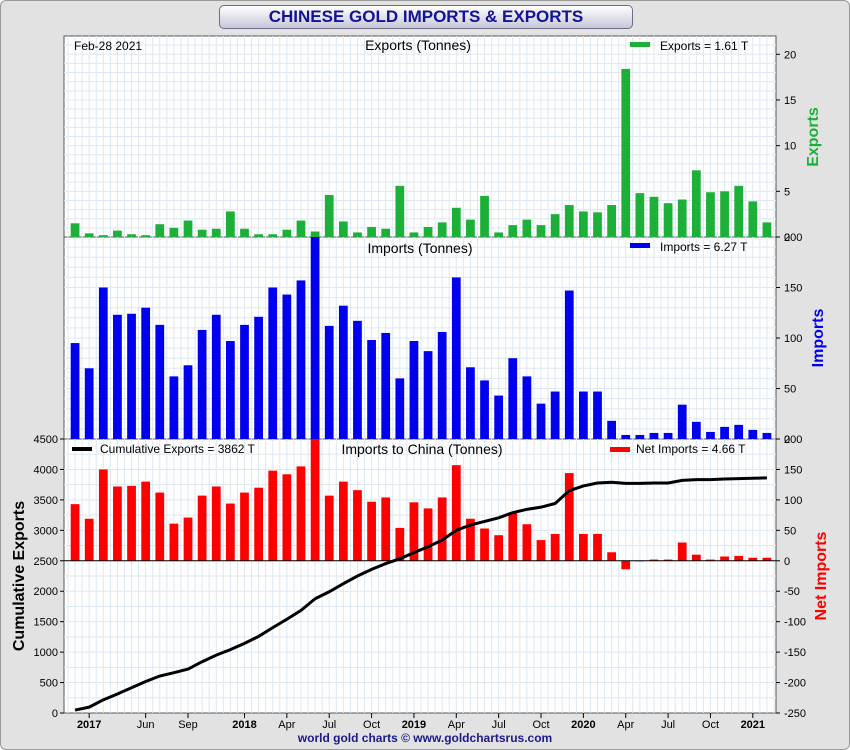  I want to click on net-y-tick-label: 100, so click(793, 501).